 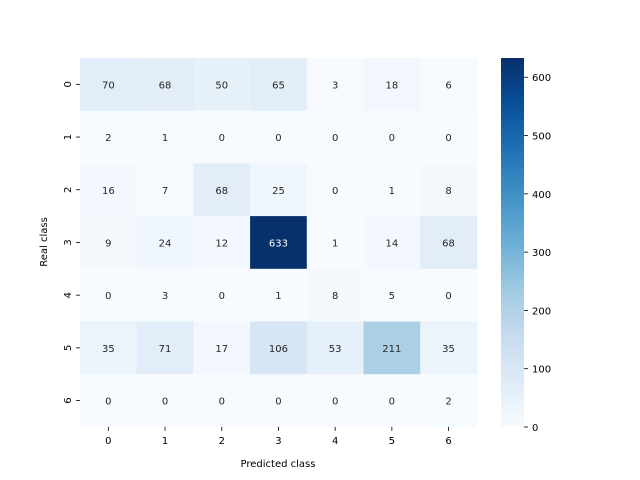 I want to click on cell-value-label-0-6: 6, so click(x=448, y=85).